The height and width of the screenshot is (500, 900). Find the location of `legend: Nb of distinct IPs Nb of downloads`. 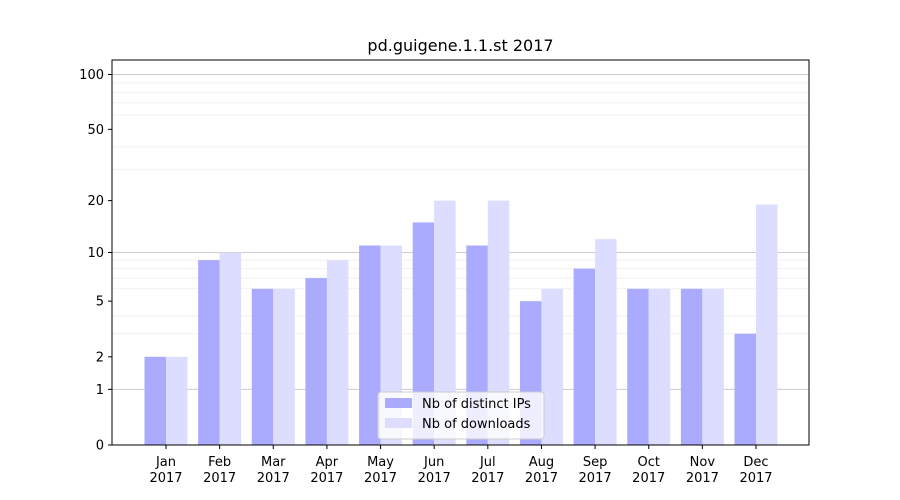

legend: Nb of distinct IPs Nb of downloads is located at coordinates (461, 415).